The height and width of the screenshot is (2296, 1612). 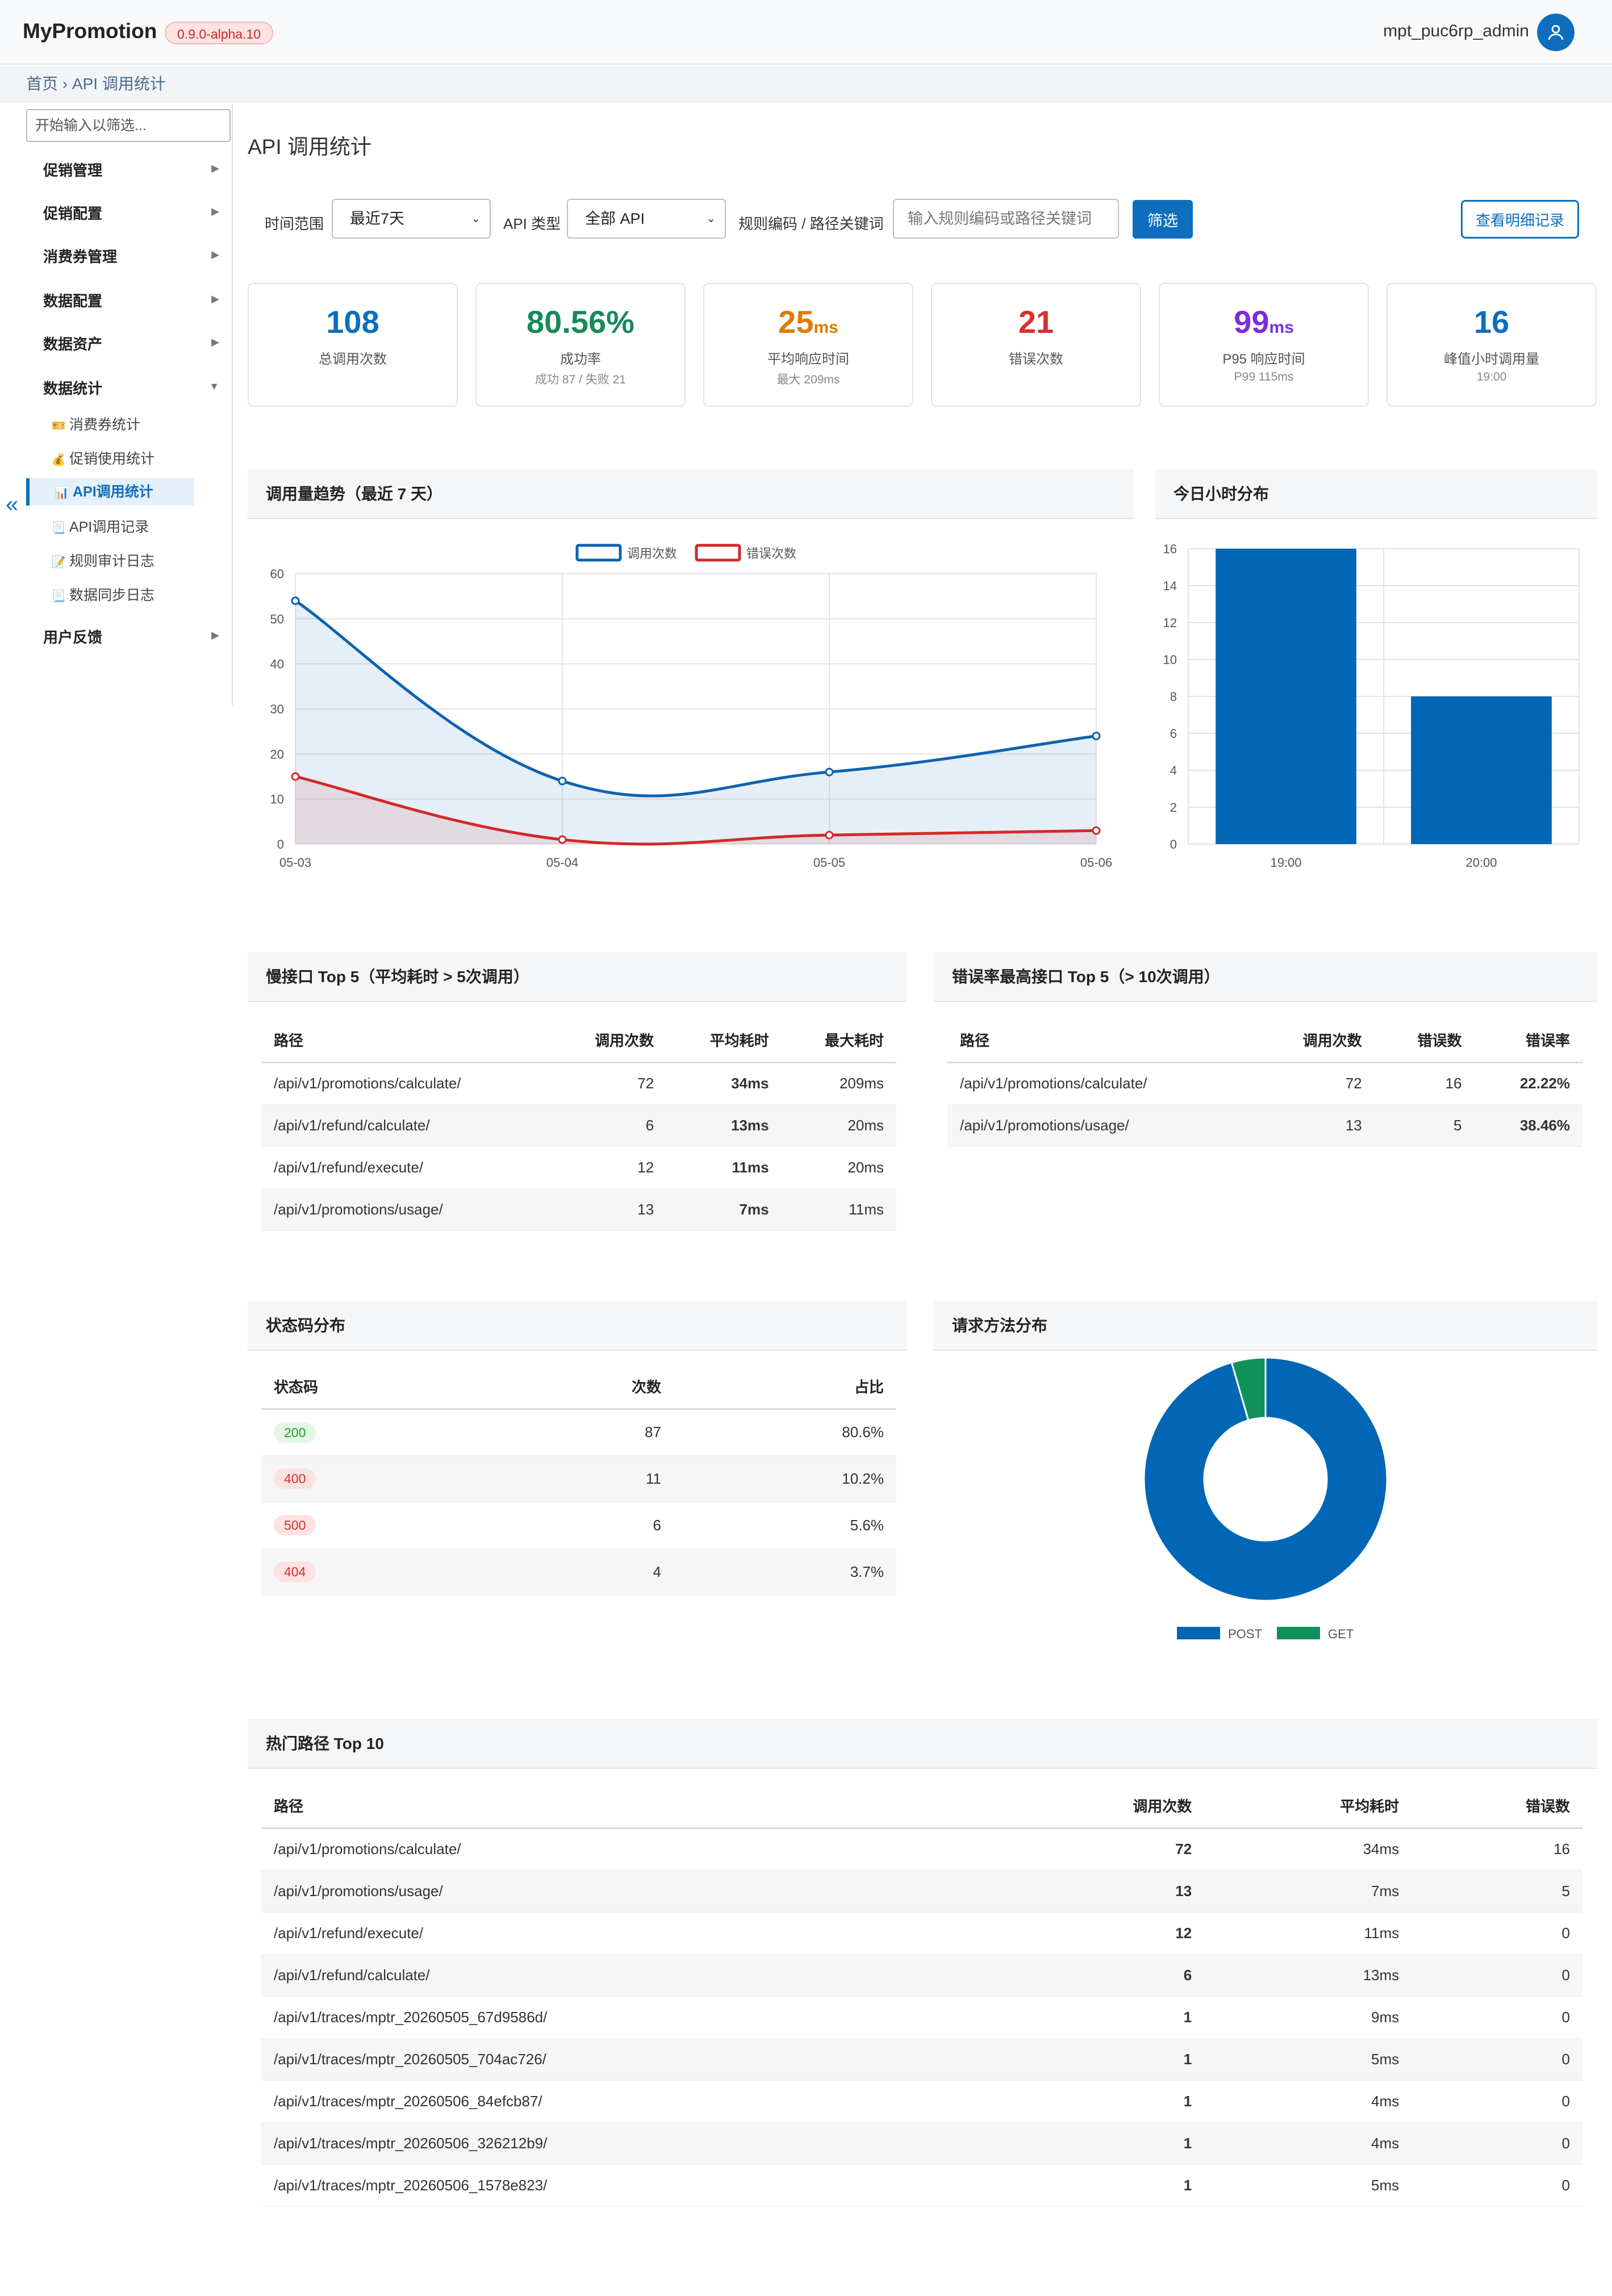 I want to click on table-row: /api/v1/refund/execute/12 11ms 20ms, so click(x=578, y=1167).